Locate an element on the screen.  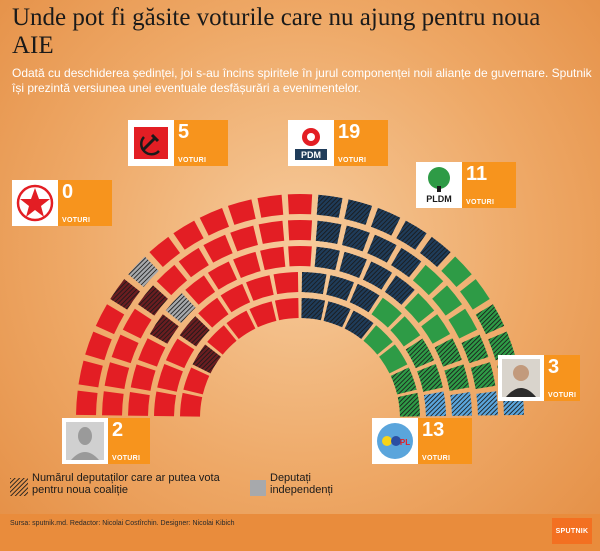
votes-number: 3 is located at coordinates (554, 367).